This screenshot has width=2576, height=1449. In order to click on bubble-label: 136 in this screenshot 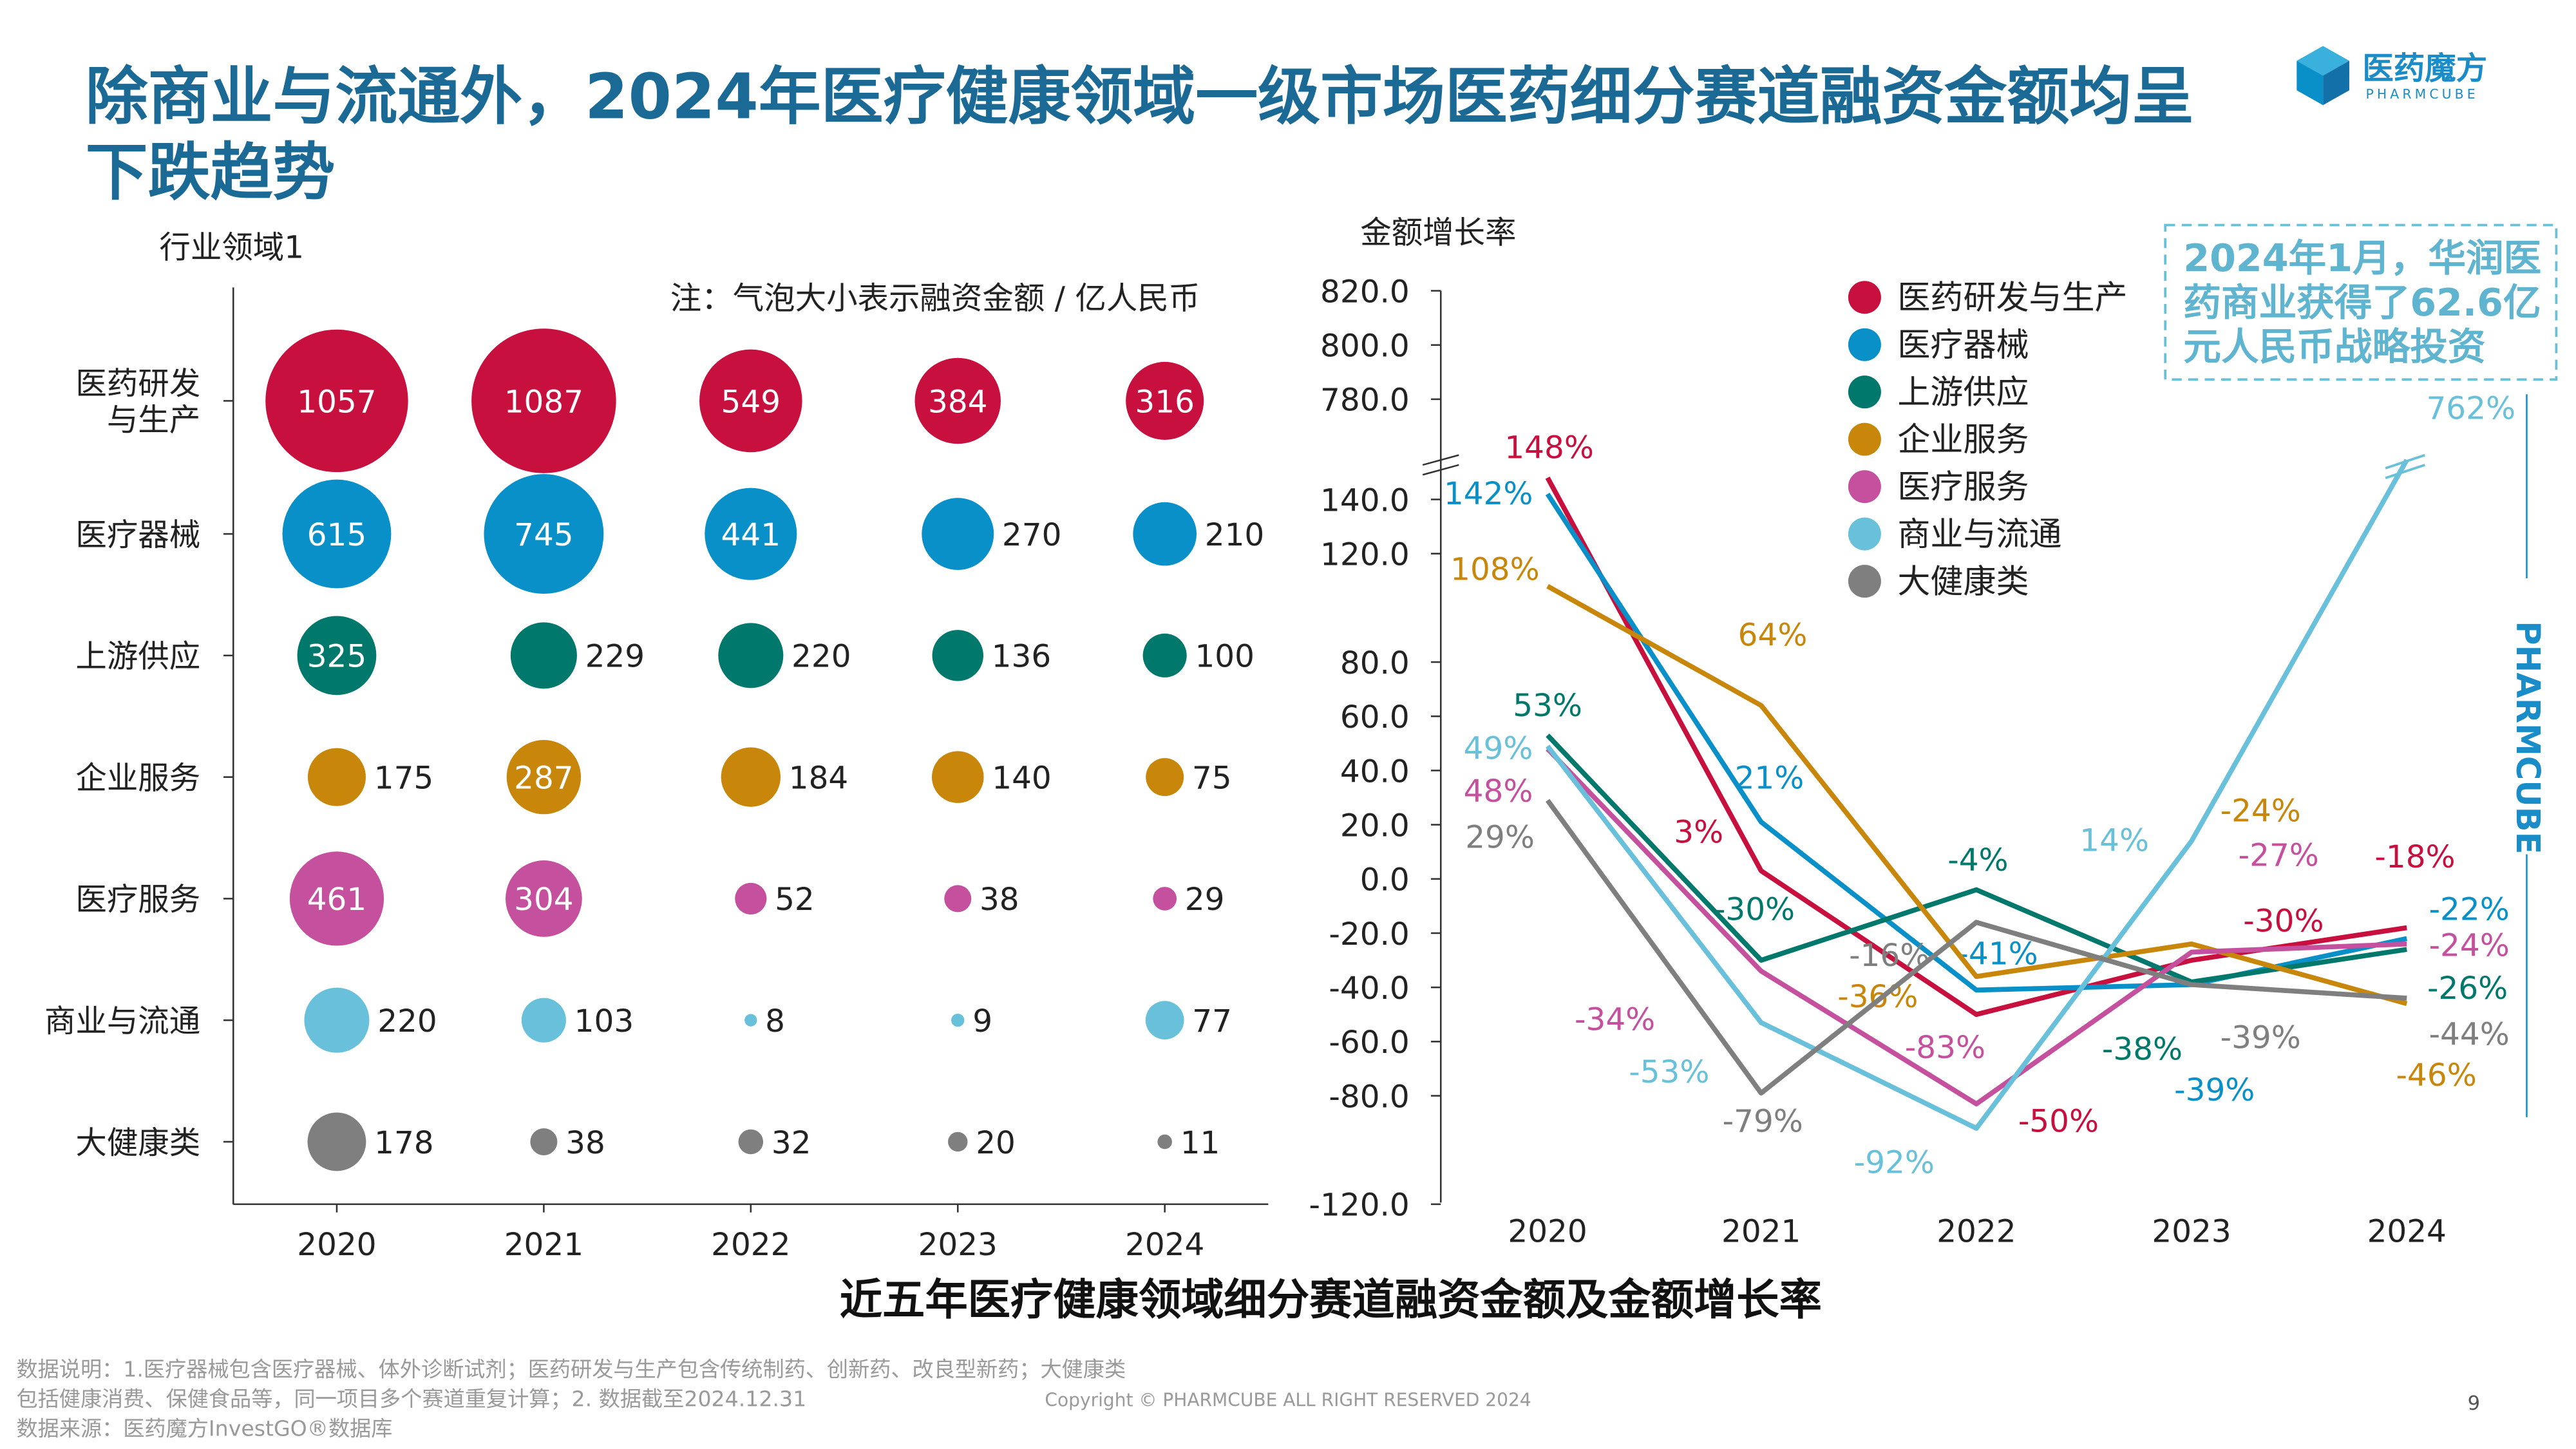, I will do `click(1021, 657)`.